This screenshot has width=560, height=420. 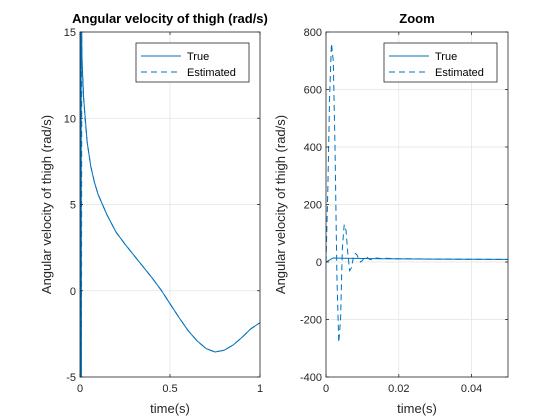 I want to click on chart-2-xtick-label: 0.02, so click(x=398, y=389).